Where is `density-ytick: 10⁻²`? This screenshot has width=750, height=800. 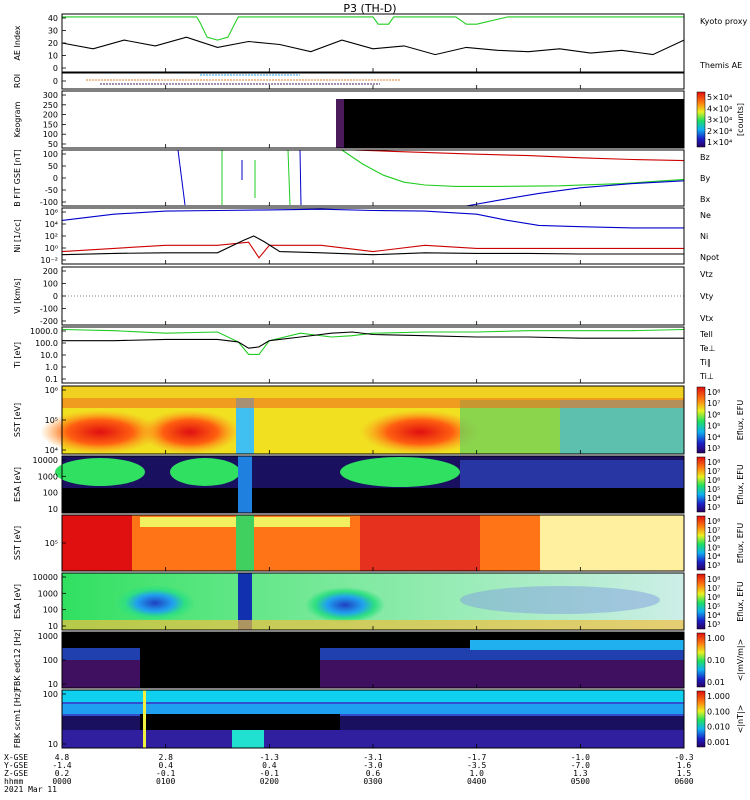 density-ytick: 10⁻² is located at coordinates (49, 260).